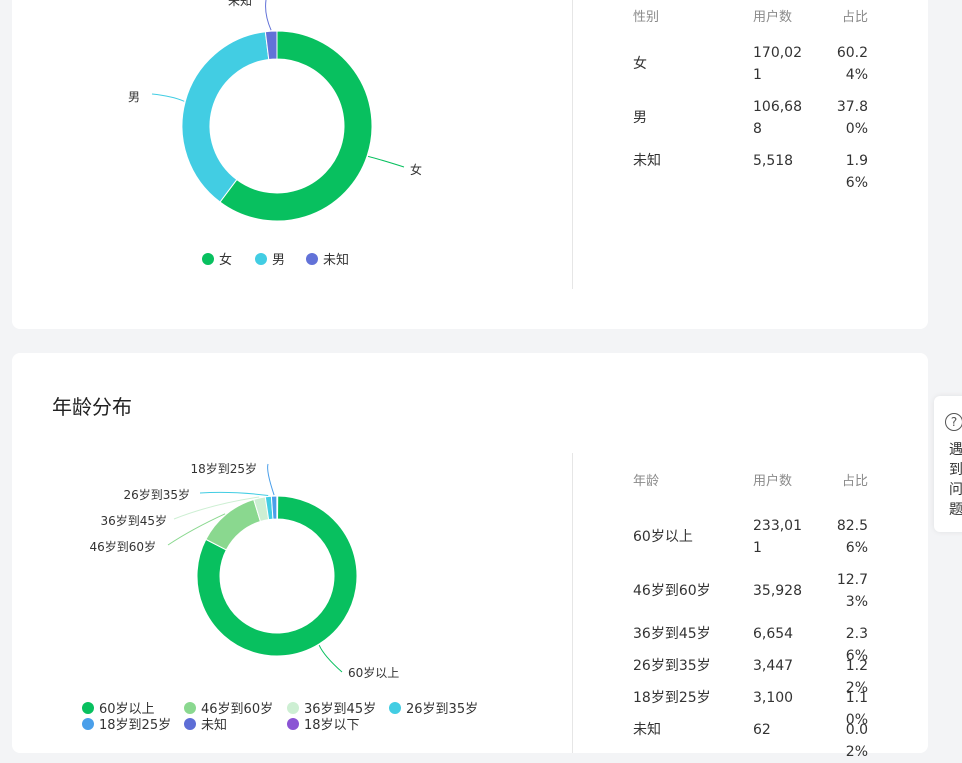 The image size is (962, 763). I want to click on row-pct: 1.22%, so click(856, 677).